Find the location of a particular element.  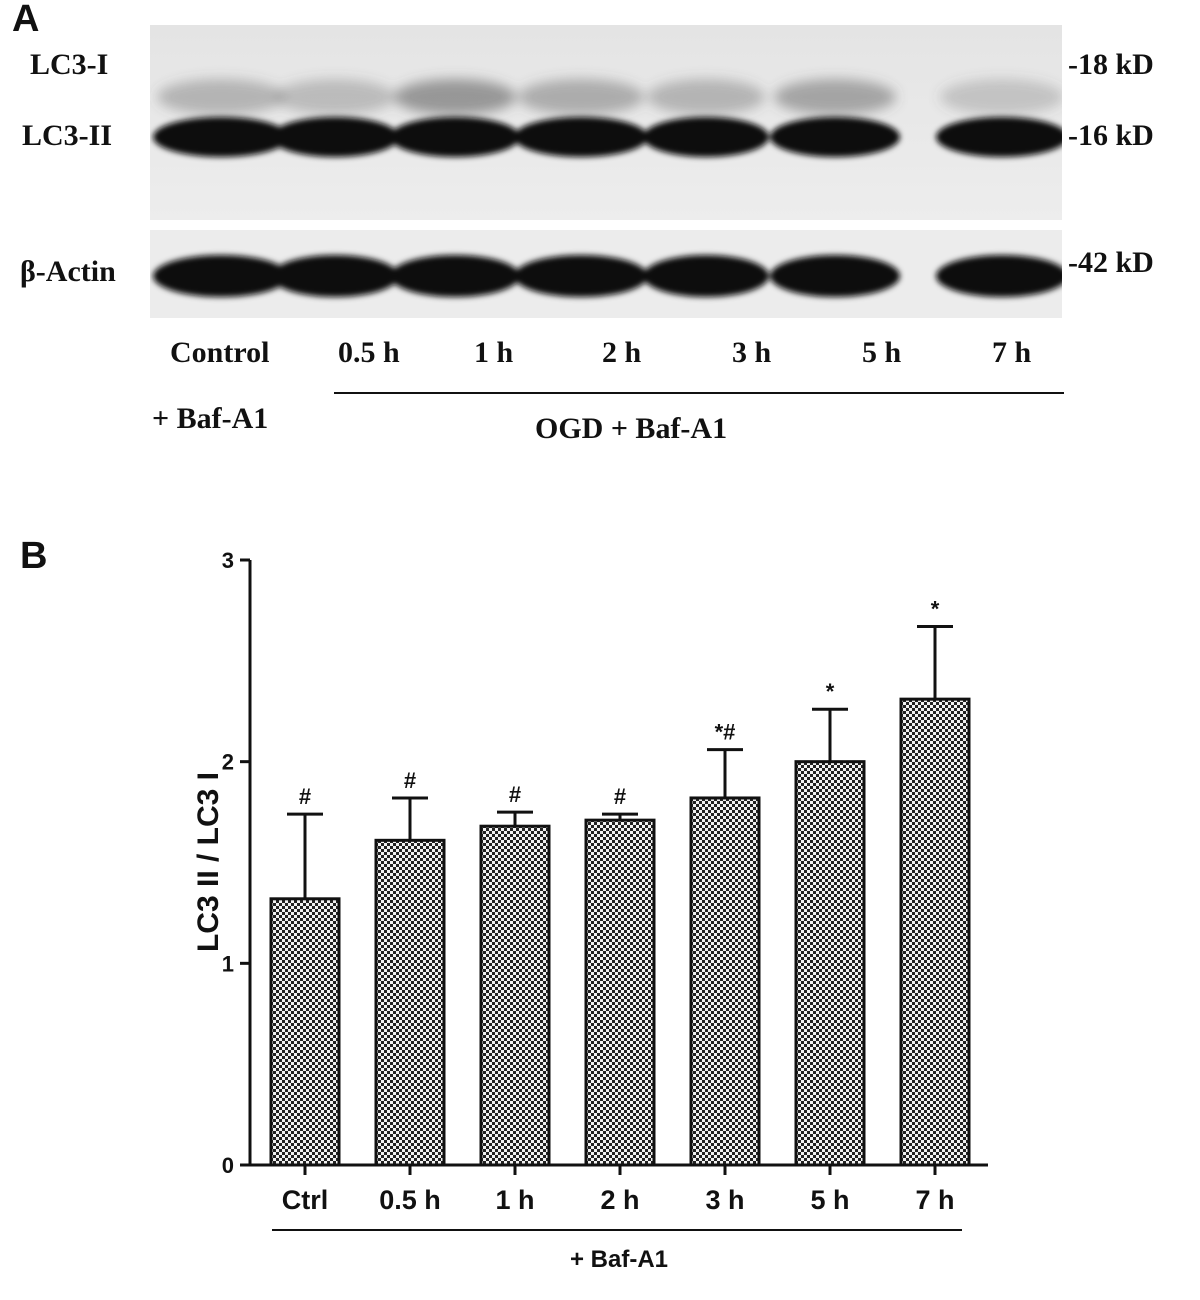

panel-b-letter: B is located at coordinates (34, 556).